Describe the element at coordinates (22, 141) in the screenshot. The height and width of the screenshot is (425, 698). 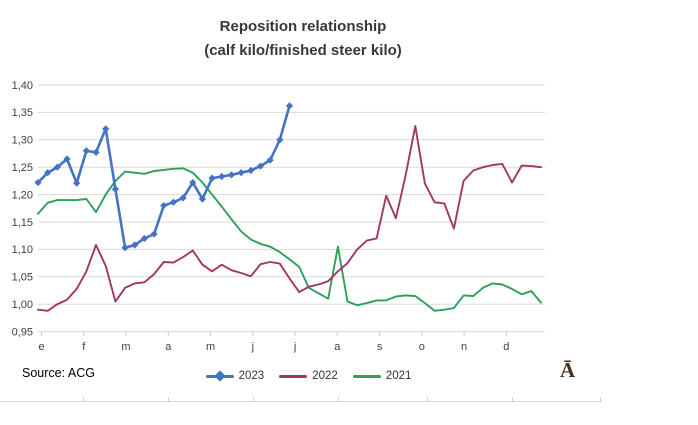
I see `y-tick-label: 1,30` at that location.